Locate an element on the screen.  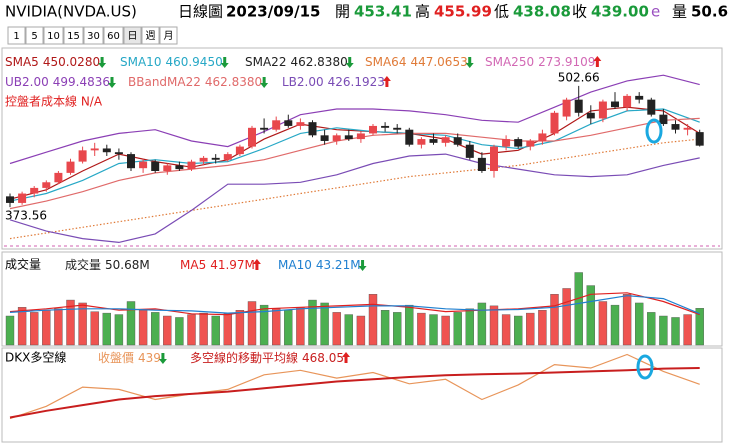
legend-entry: SMA250 273.9109 is located at coordinates (540, 62).